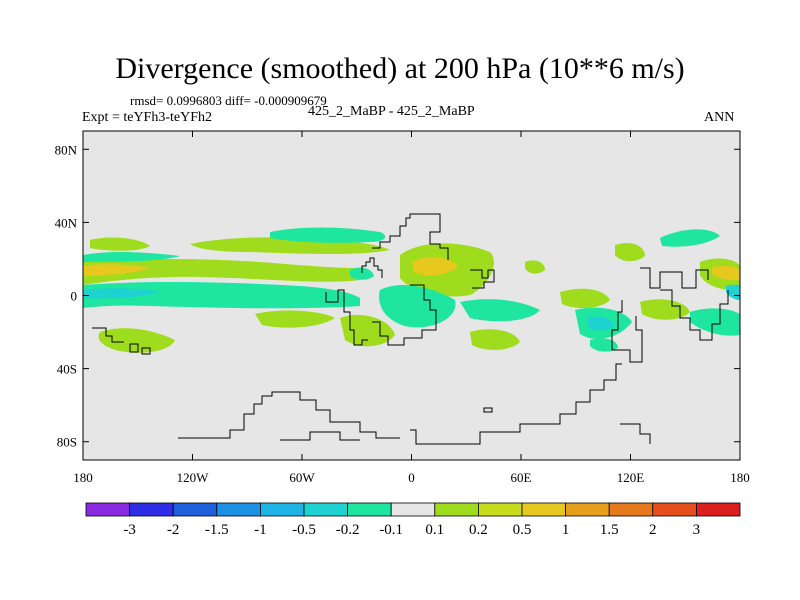 The width and height of the screenshot is (800, 600). Describe the element at coordinates (566, 530) in the screenshot. I see `colorbar-label: 1` at that location.